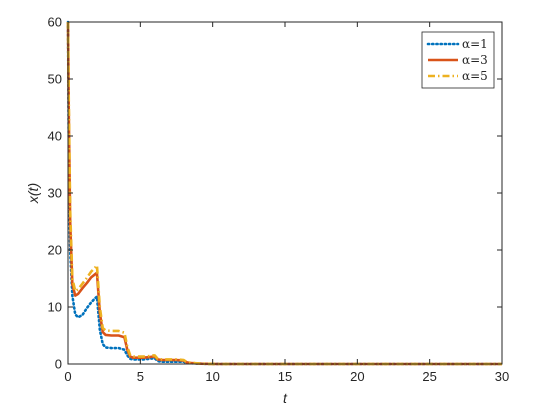 The image size is (554, 409). Describe the element at coordinates (58, 364) in the screenshot. I see `y-tick-label: 0` at that location.